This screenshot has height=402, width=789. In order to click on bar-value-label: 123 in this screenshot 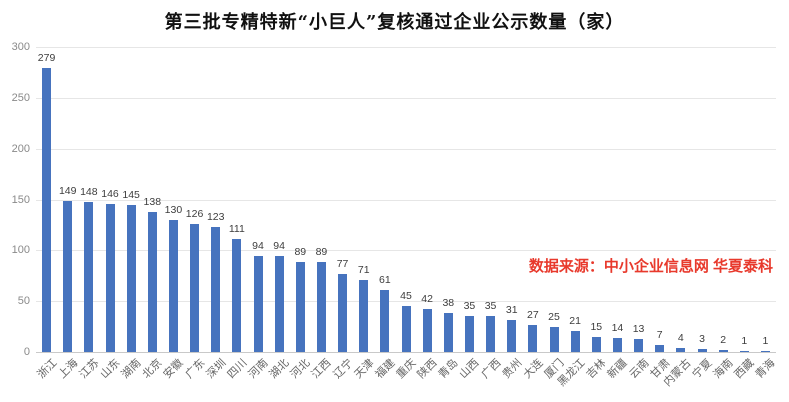, I will do `click(215, 217)`.